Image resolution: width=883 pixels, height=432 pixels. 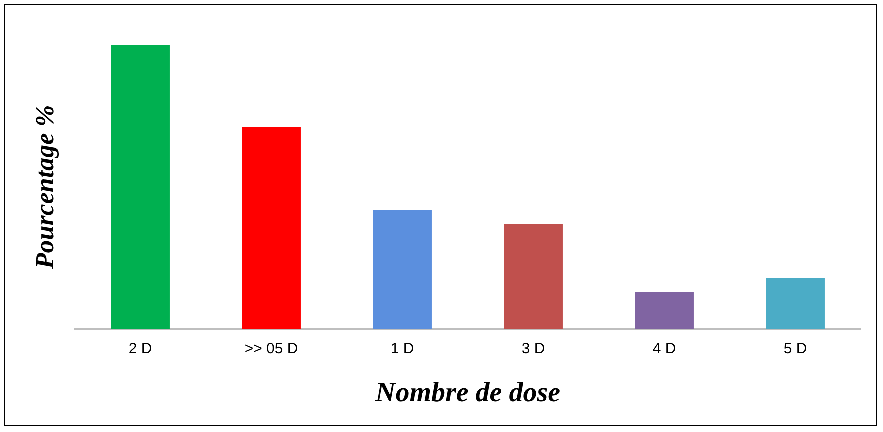 I want to click on x-tick-label: >> 05 D, so click(x=271, y=349).